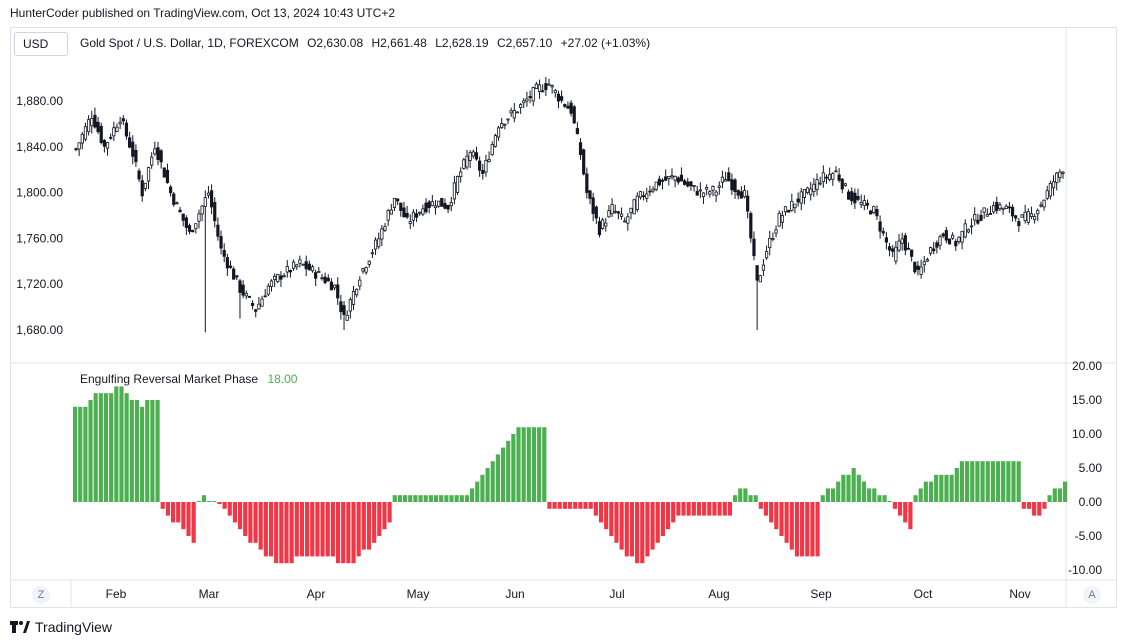 The height and width of the screenshot is (644, 1127). What do you see at coordinates (316, 594) in the screenshot?
I see `time-tick-label: Apr` at bounding box center [316, 594].